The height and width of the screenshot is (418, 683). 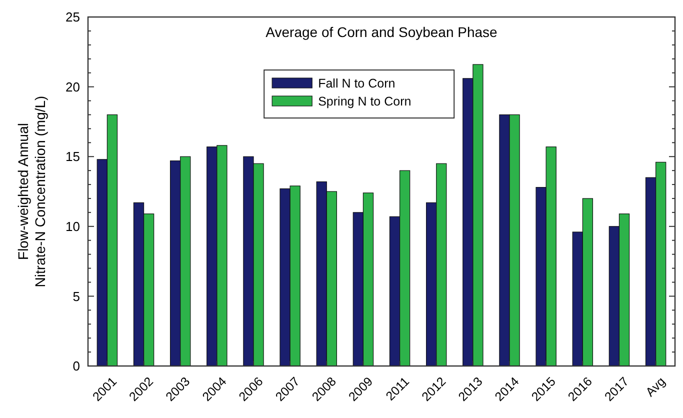 What do you see at coordinates (73, 17) in the screenshot?
I see `y-tick-label: 25` at bounding box center [73, 17].